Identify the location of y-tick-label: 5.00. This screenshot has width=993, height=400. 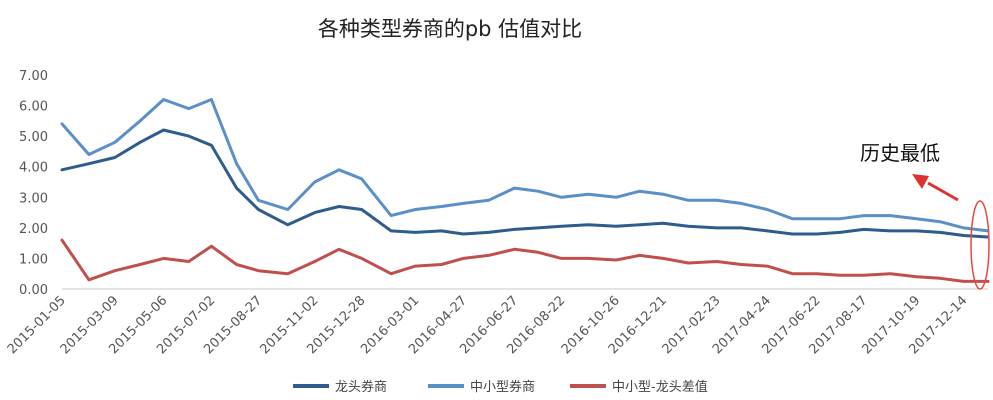
(33, 137).